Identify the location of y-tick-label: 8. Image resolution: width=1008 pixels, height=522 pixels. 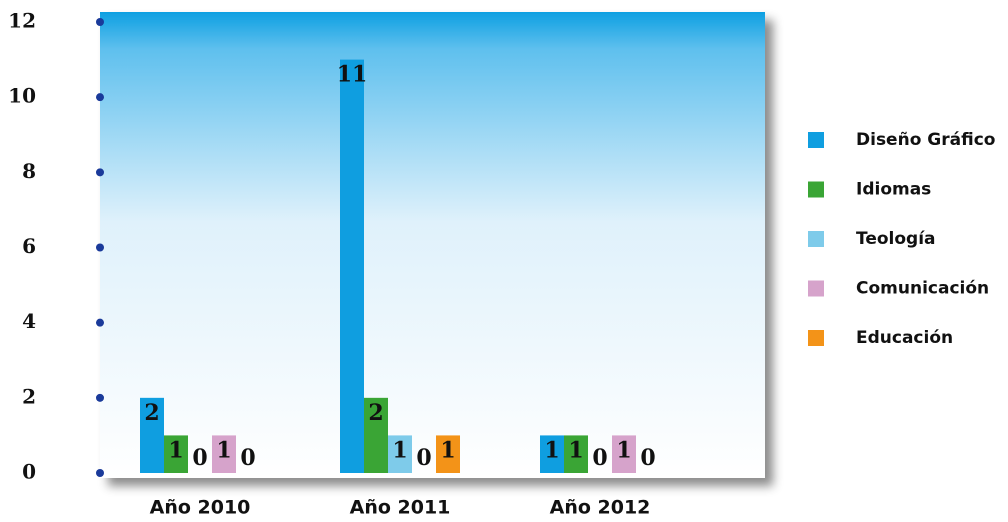
(29, 171).